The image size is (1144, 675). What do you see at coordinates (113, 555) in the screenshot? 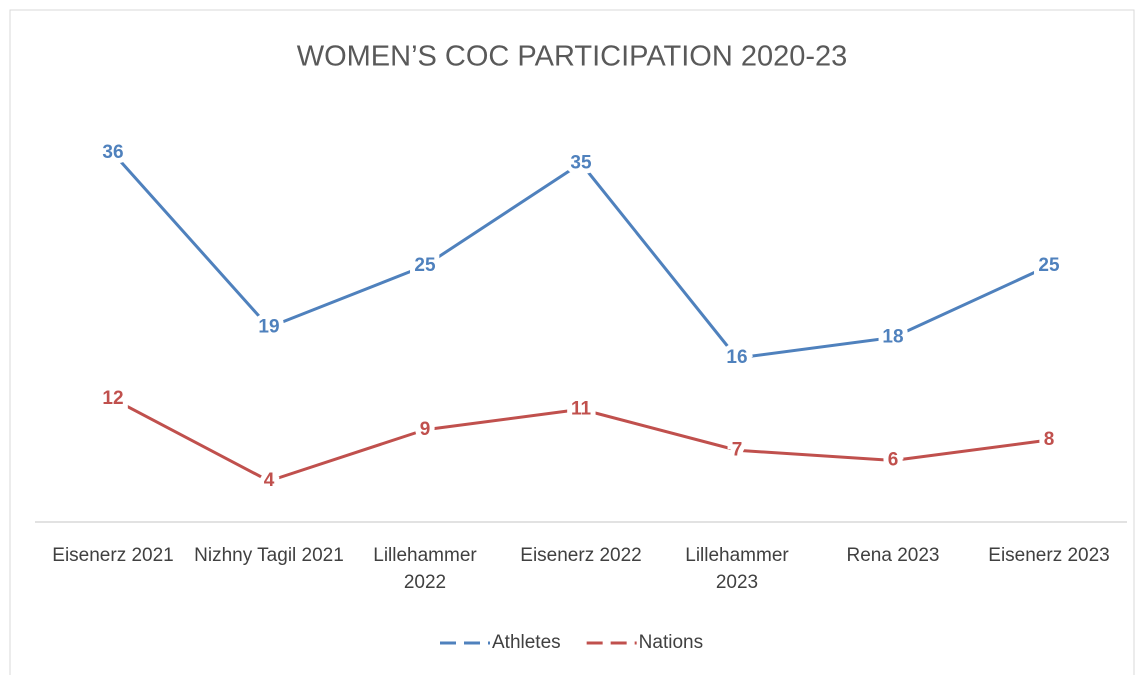
I see `x-tick-label: Eisenerz 2021` at bounding box center [113, 555].